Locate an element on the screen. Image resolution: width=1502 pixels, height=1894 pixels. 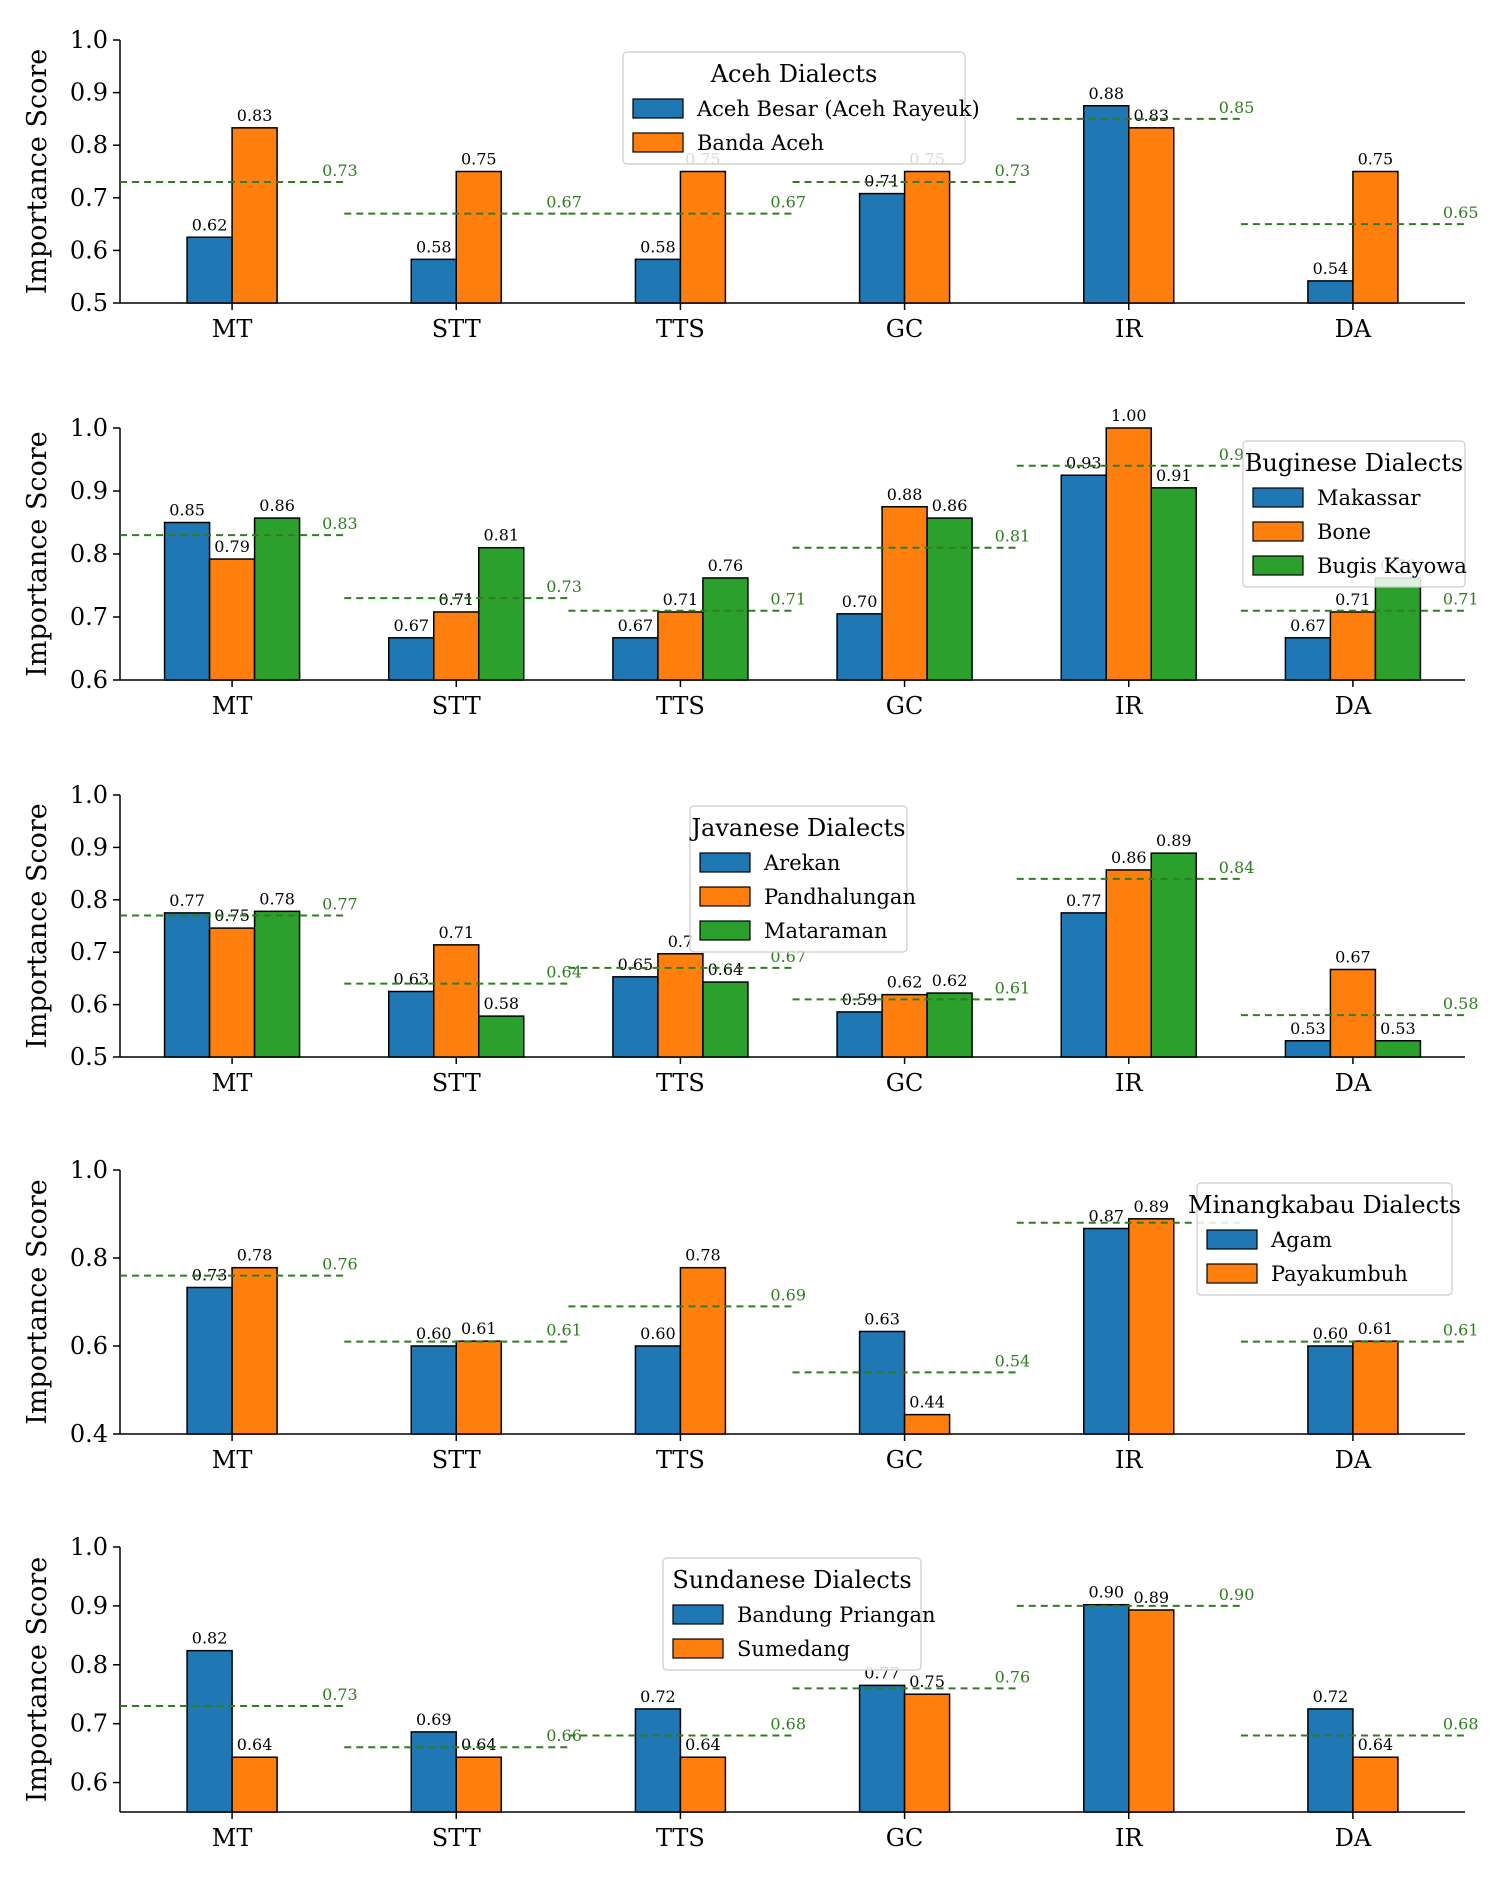
data-label: 0.89 is located at coordinates (1151, 1206).